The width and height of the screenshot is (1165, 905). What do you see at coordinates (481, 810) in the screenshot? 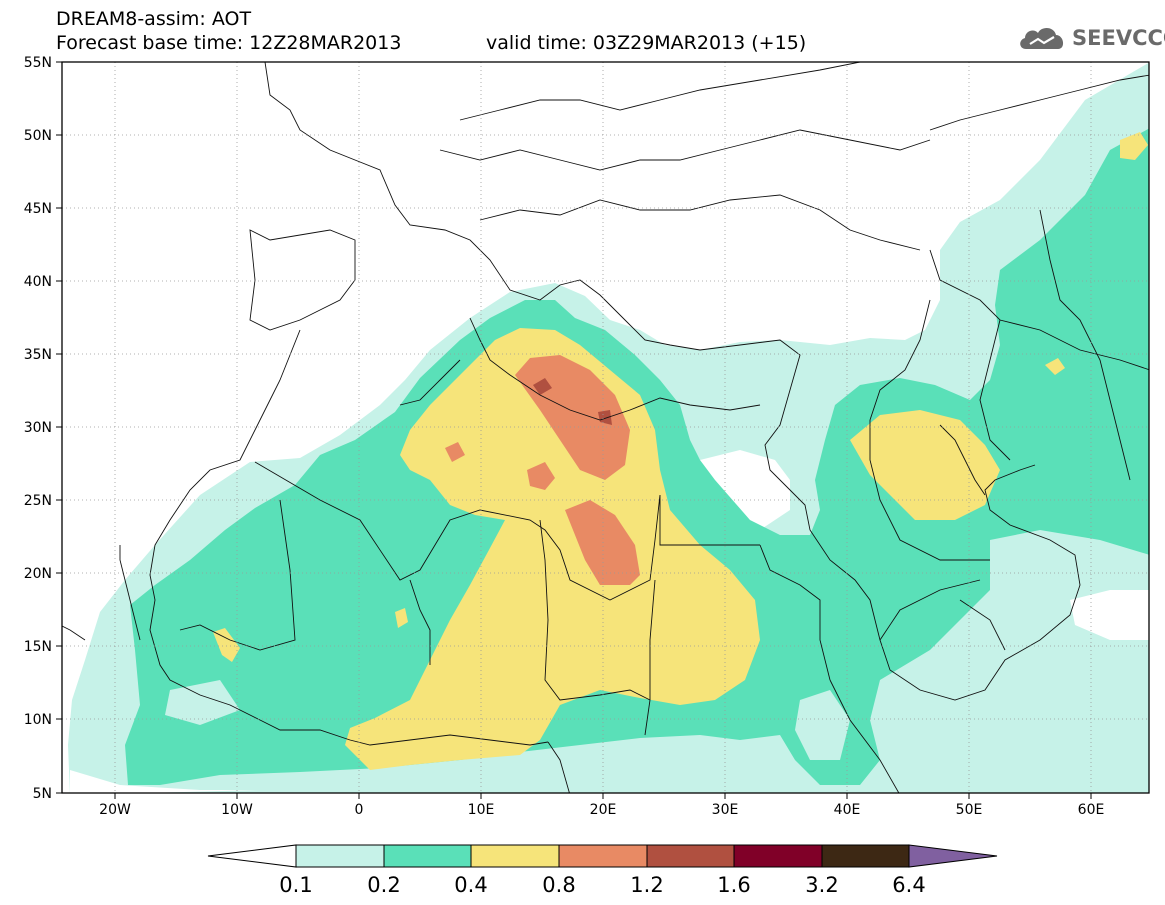
I see `lon-label: 10E` at bounding box center [481, 810].